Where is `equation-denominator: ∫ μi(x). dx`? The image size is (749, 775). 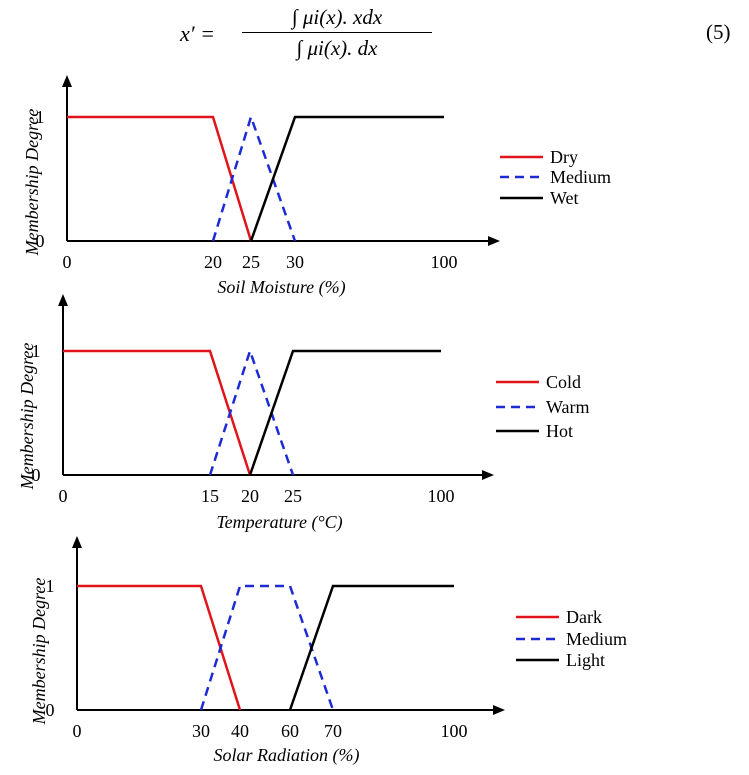 equation-denominator: ∫ μi(x). dx is located at coordinates (337, 48).